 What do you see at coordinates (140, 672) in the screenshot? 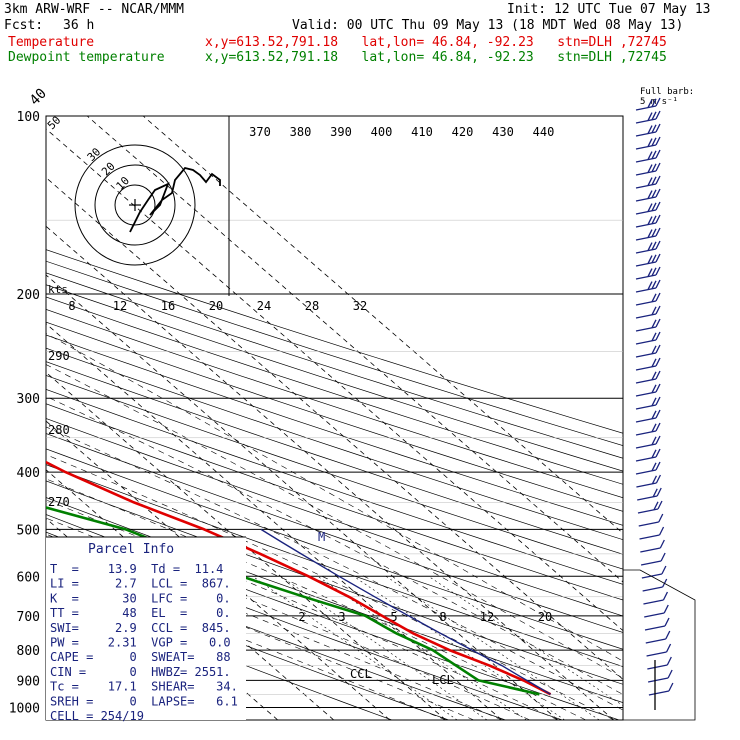
I see `parcel-info-row: CIN = 0 HWBZ= 2551.` at bounding box center [140, 672].